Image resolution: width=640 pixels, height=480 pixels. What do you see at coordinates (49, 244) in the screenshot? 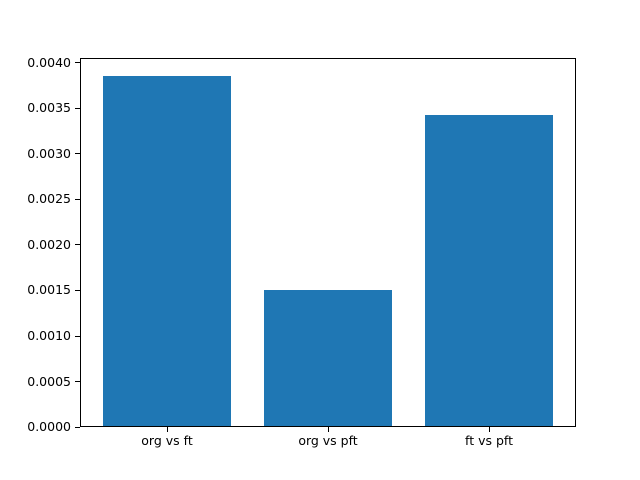
I see `y-tick-label: 0.0020` at bounding box center [49, 244].